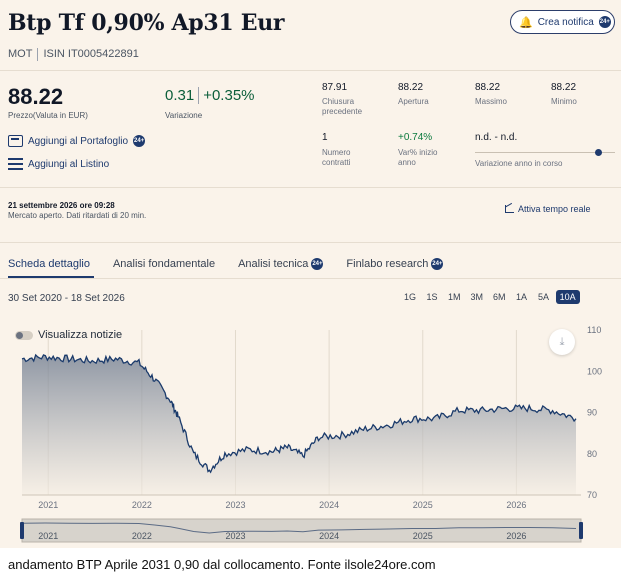  What do you see at coordinates (48, 505) in the screenshot?
I see `x-tick-label: 2021` at bounding box center [48, 505].